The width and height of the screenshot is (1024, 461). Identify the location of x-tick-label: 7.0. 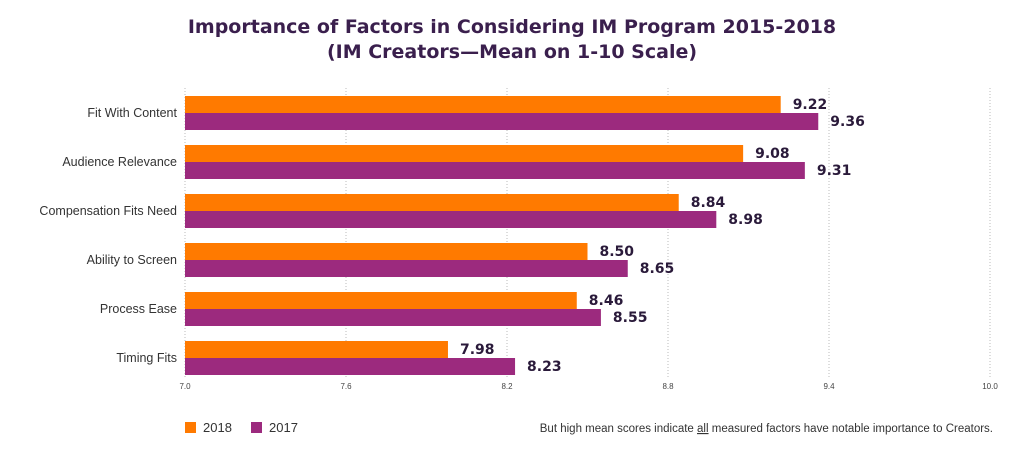
(185, 386).